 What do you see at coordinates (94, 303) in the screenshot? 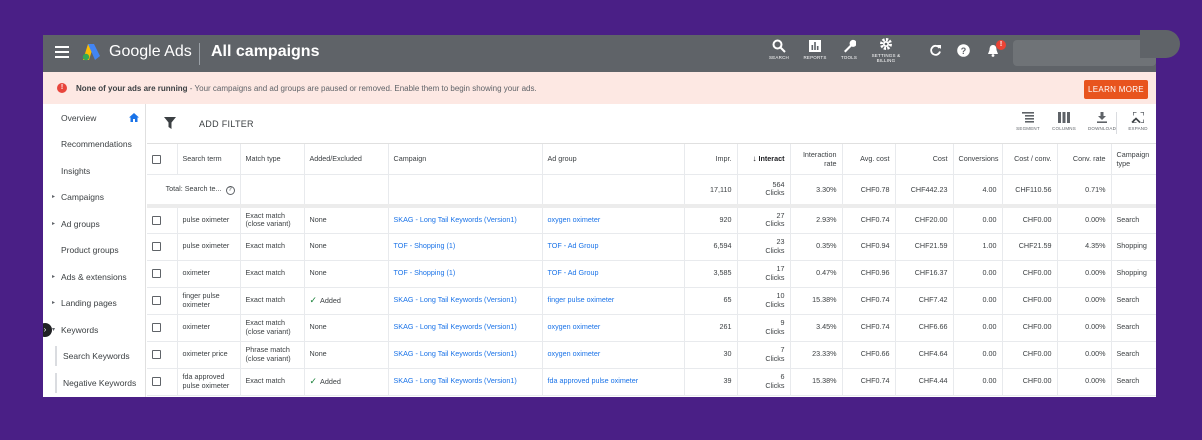
I see `sidebar-item-landing-pages: ▸ Landing pages` at bounding box center [94, 303].